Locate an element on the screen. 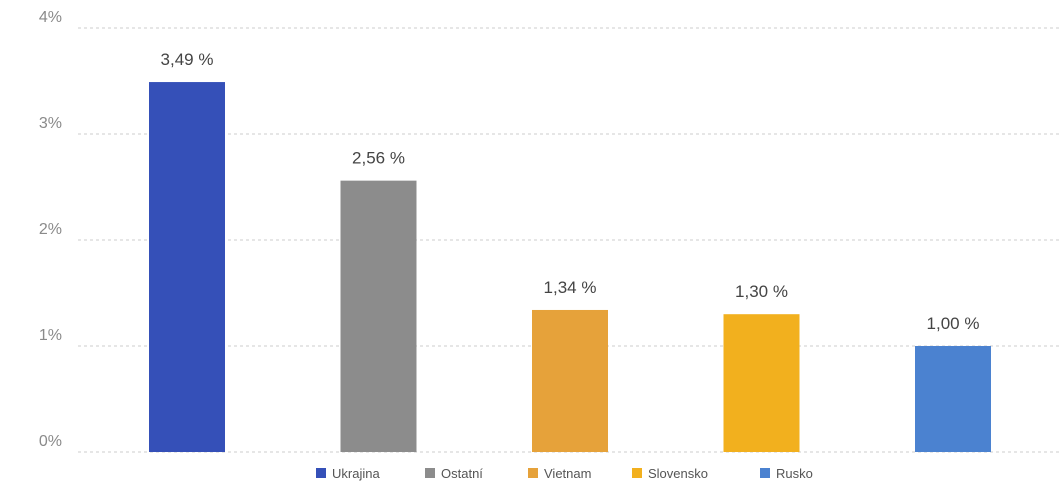 This screenshot has height=488, width=1062. data-label: 1,34 % is located at coordinates (570, 287).